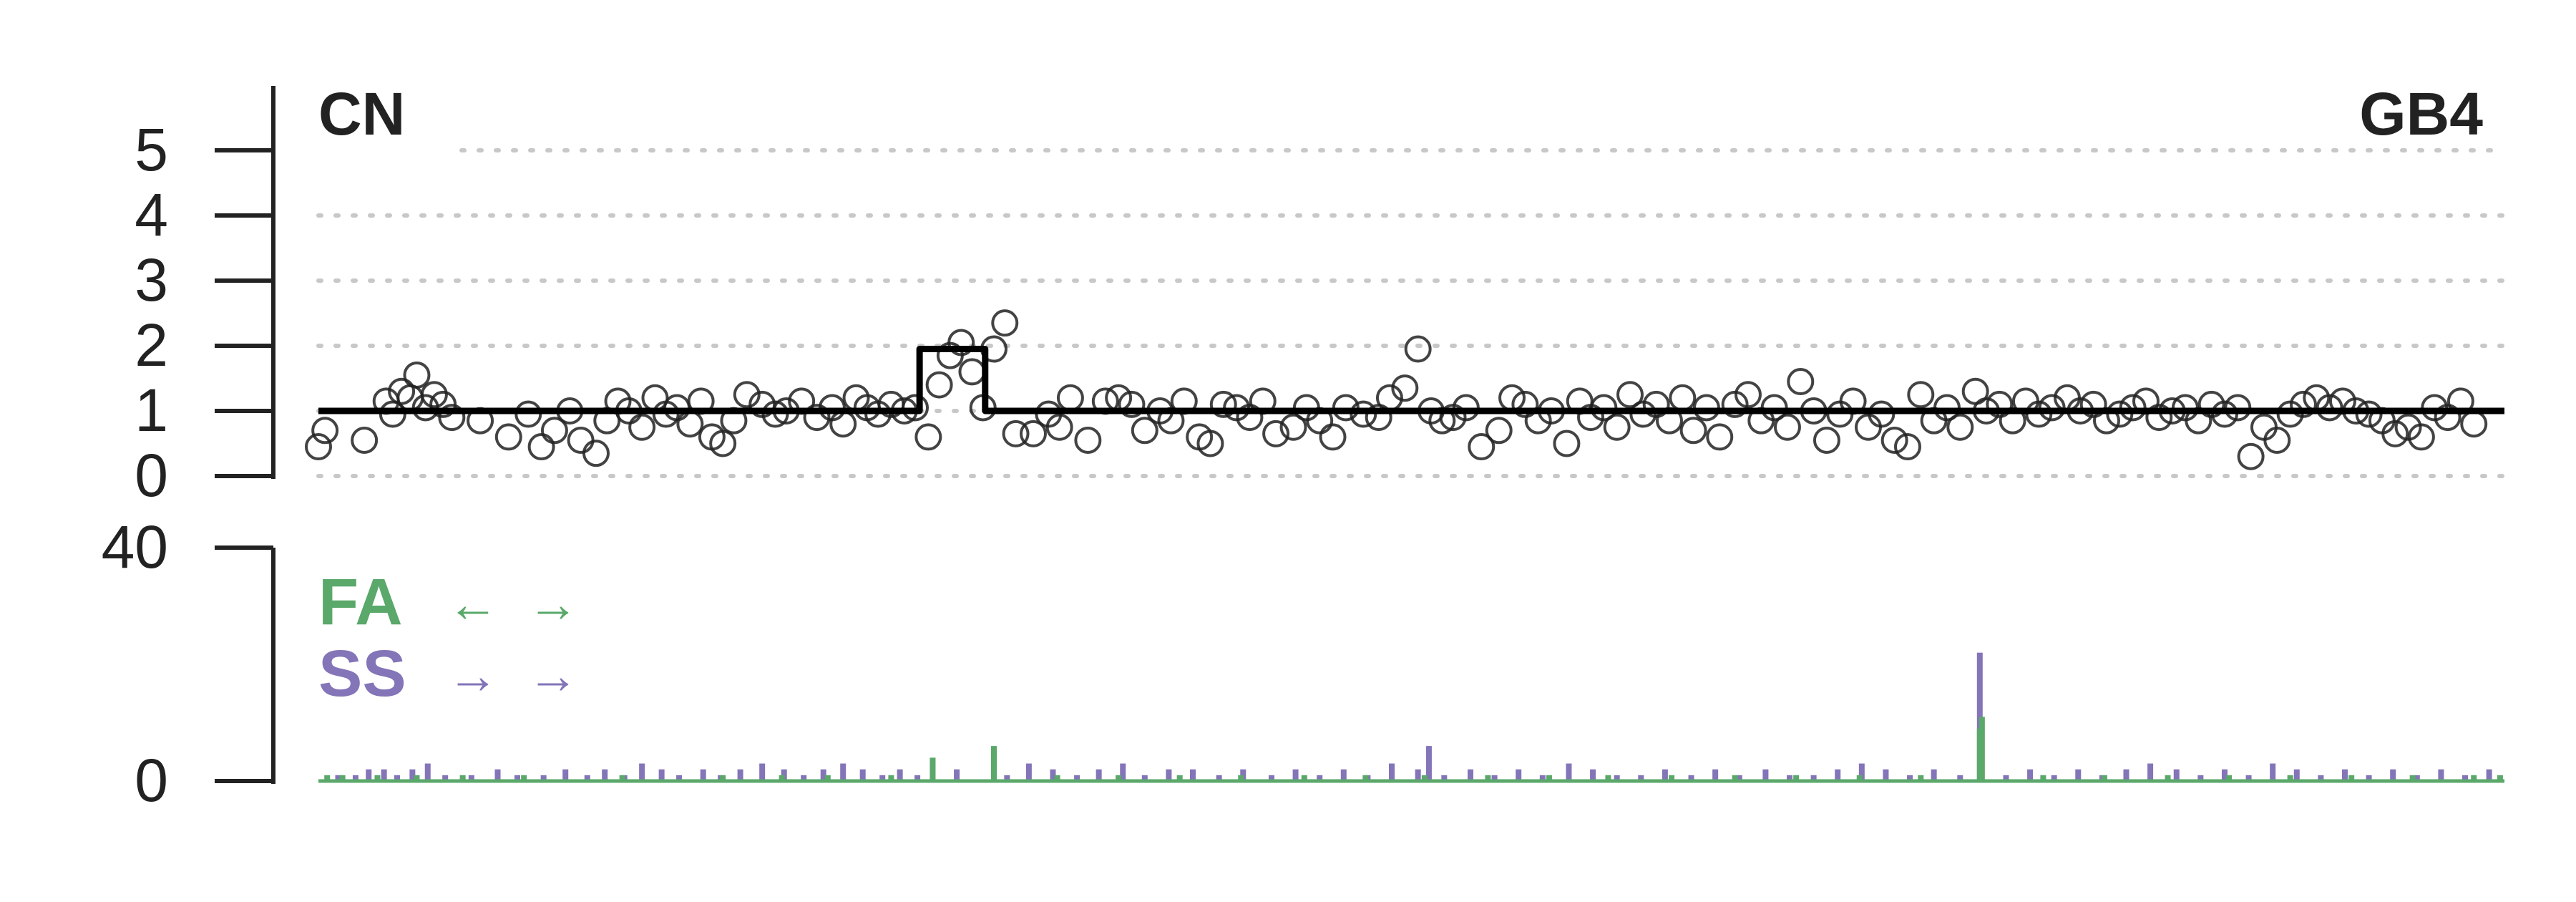 The image size is (2576, 902). Describe the element at coordinates (360, 602) in the screenshot. I see `legend-label-fa: FA` at that location.